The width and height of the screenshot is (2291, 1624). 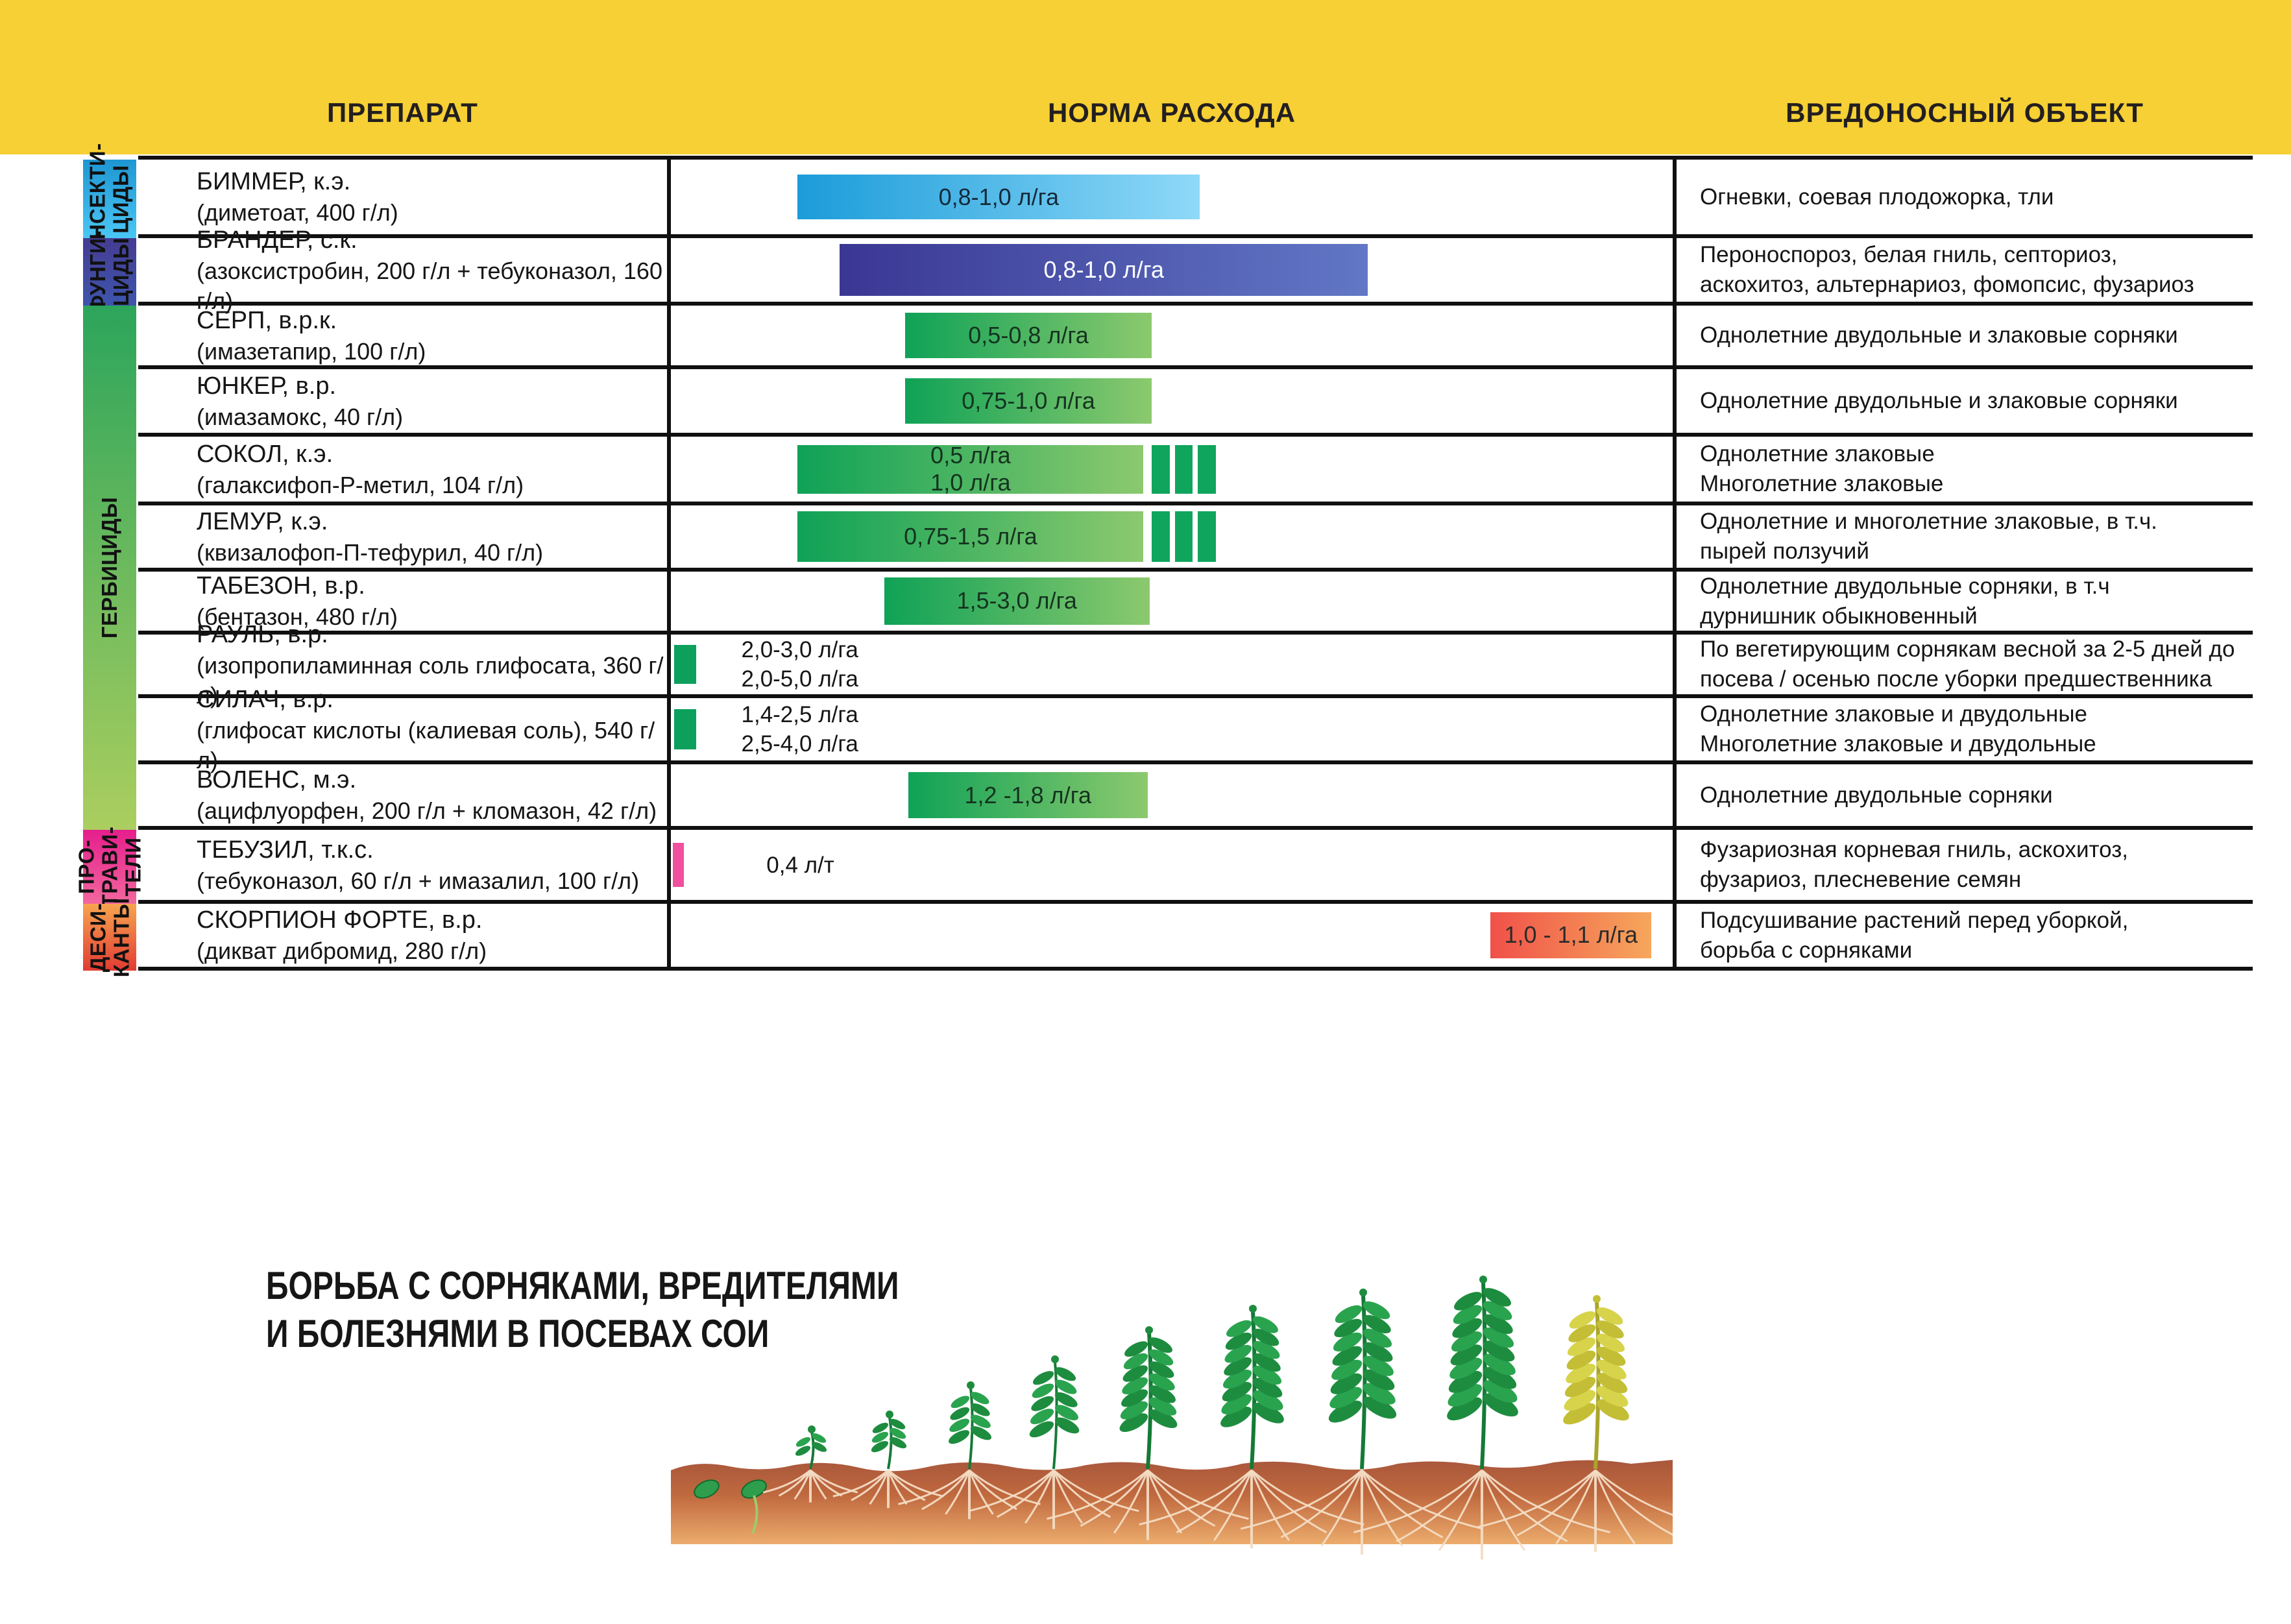 What do you see at coordinates (799, 714) in the screenshot?
I see `rate-label: 1,4-2,5 л/га` at bounding box center [799, 714].